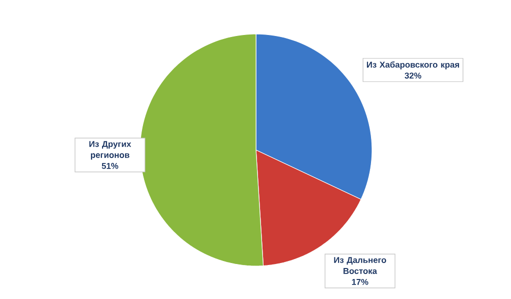 The height and width of the screenshot is (299, 511). I want to click on slice-label: Из Дальнего Востока, so click(360, 265).